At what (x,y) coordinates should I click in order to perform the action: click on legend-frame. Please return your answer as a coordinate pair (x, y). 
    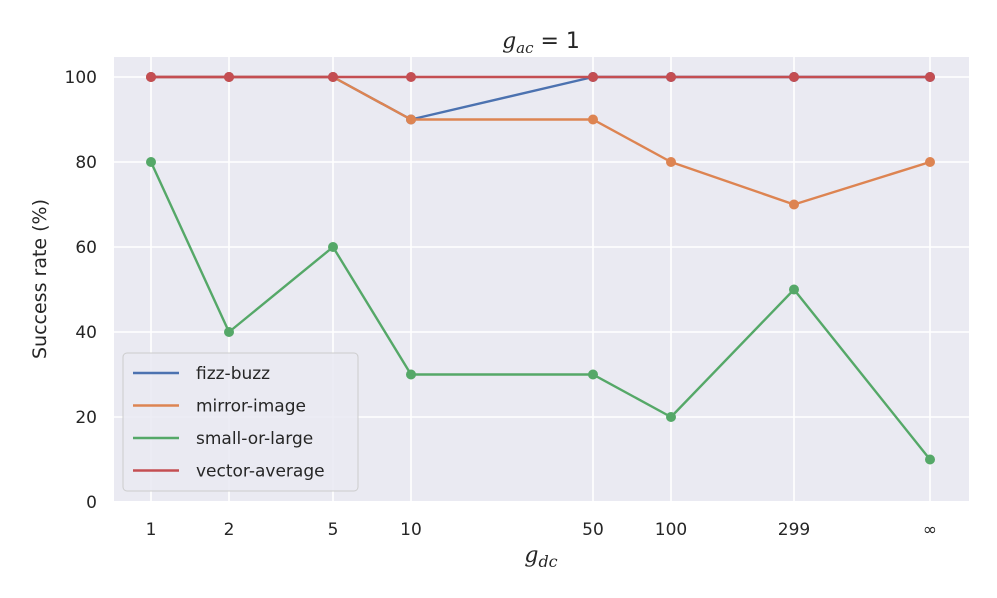
    Looking at the image, I should click on (240, 422).